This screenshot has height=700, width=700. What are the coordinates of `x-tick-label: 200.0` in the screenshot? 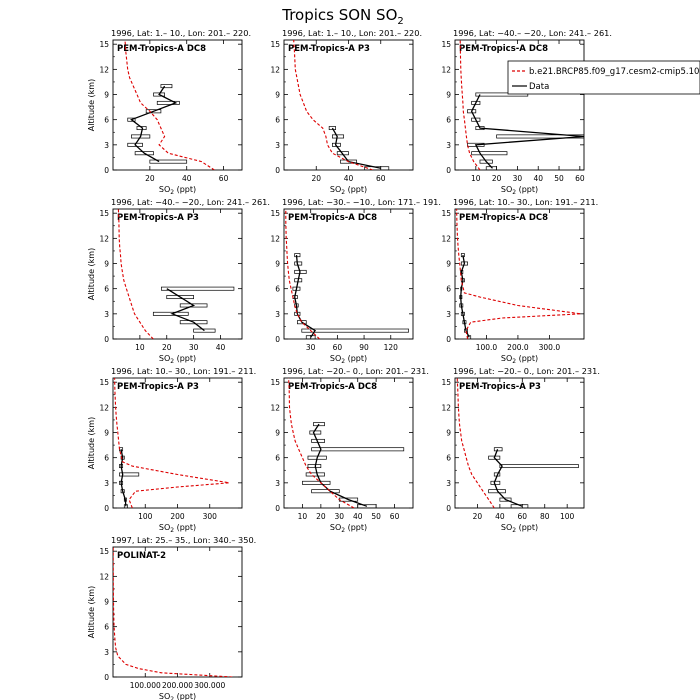 It's located at (518, 347).